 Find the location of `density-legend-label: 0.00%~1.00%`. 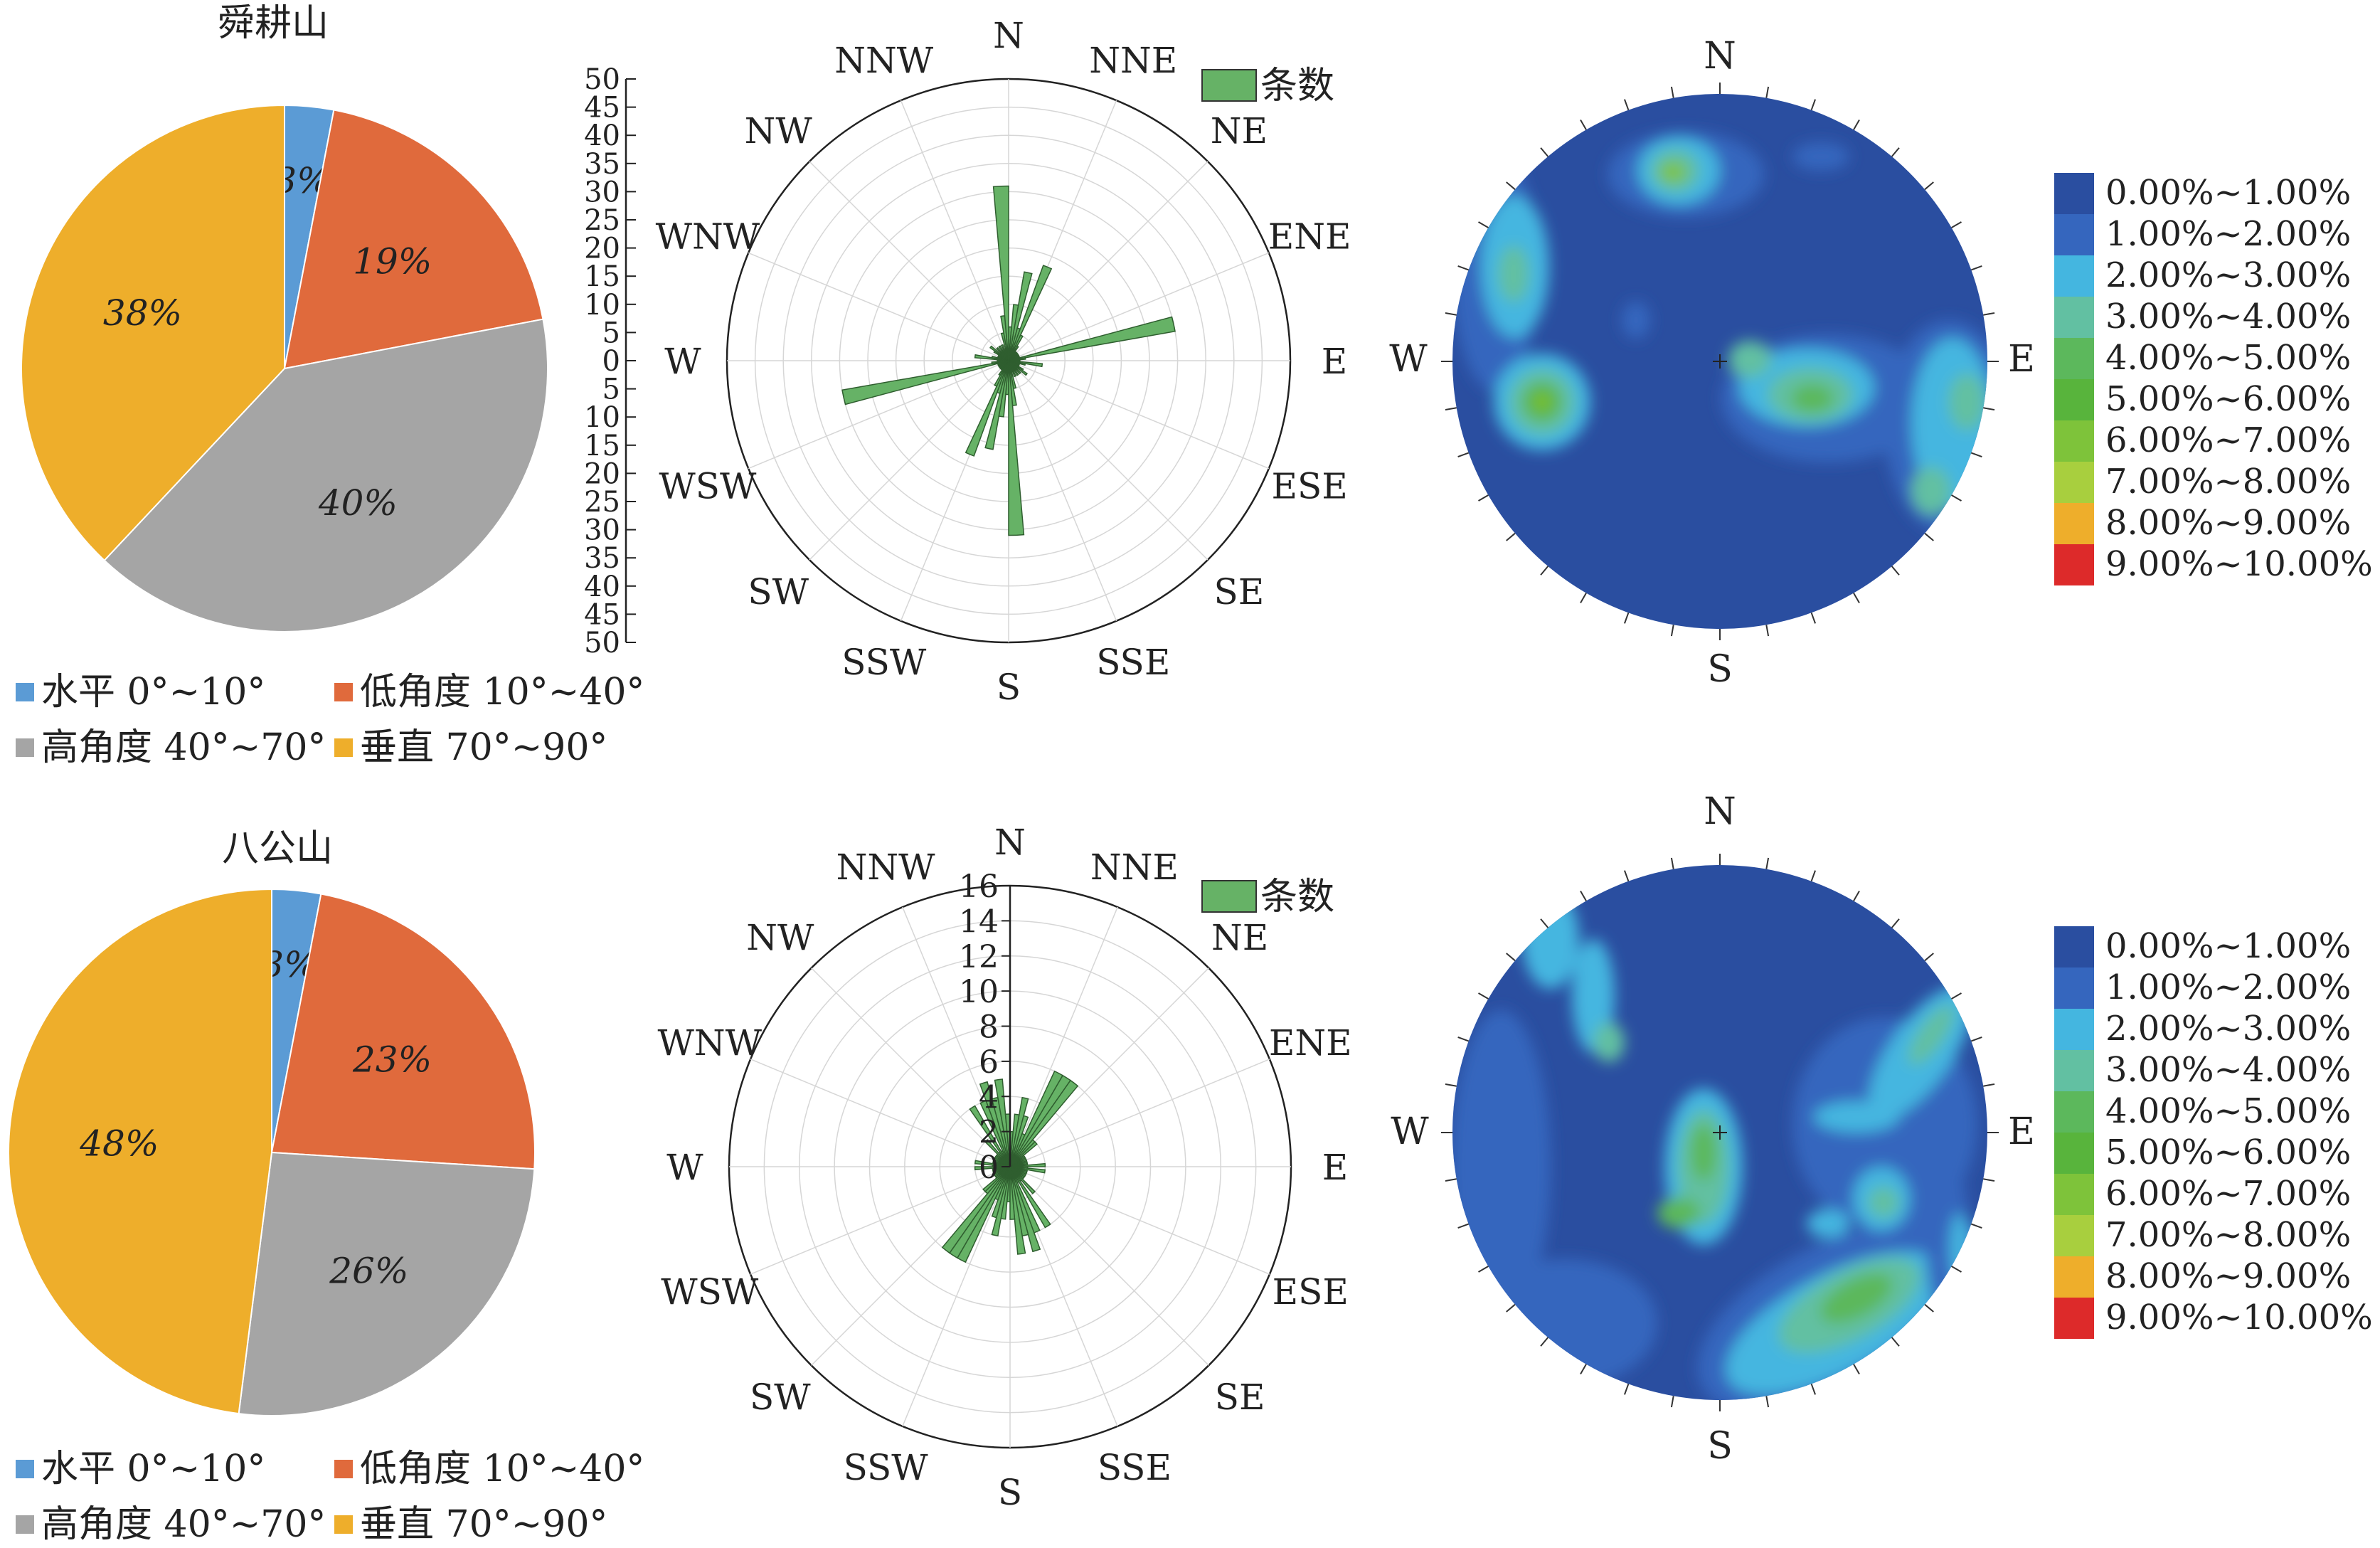

density-legend-label: 0.00%~1.00% is located at coordinates (2228, 946).